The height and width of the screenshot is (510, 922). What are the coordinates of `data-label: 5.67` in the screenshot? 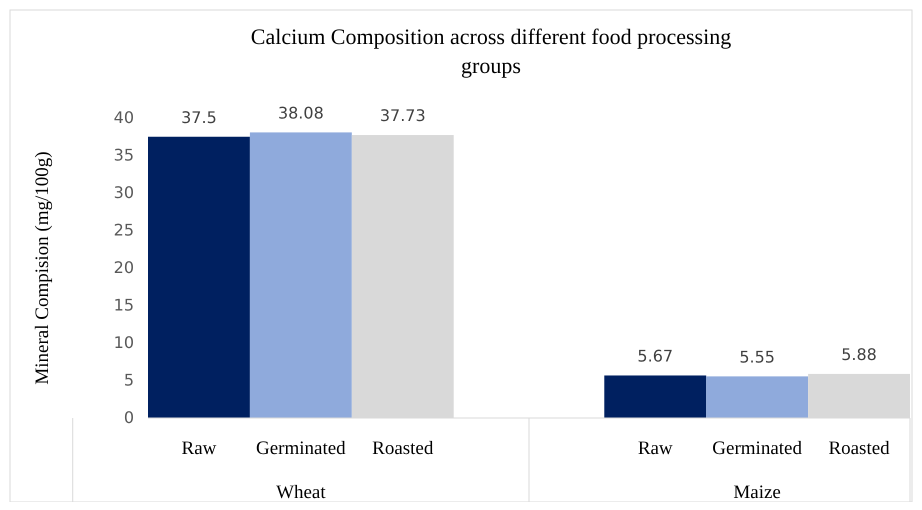 It's located at (655, 356).